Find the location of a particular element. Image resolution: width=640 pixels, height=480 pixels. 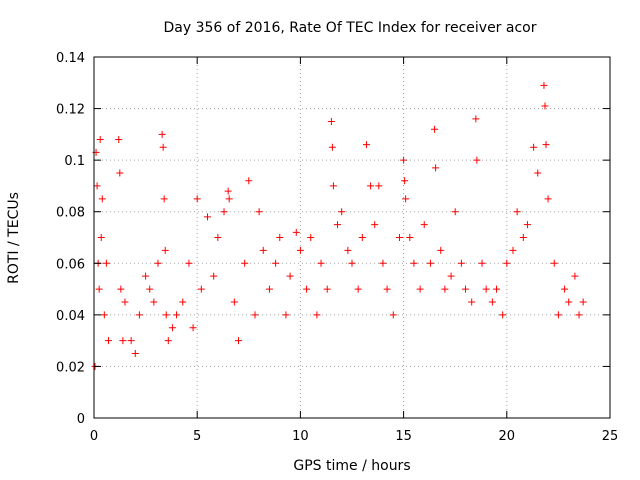

x-tick-label: 10 is located at coordinates (300, 436).